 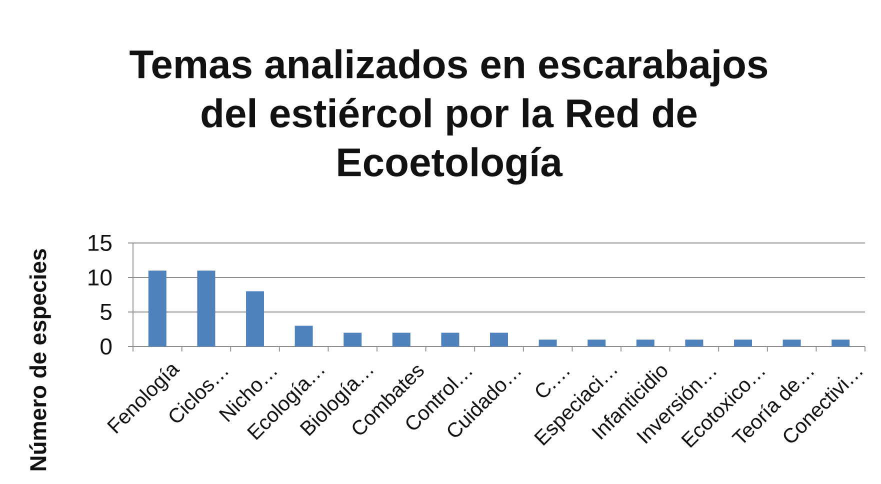 I want to click on y-tick-label: 15, so click(x=100, y=243).